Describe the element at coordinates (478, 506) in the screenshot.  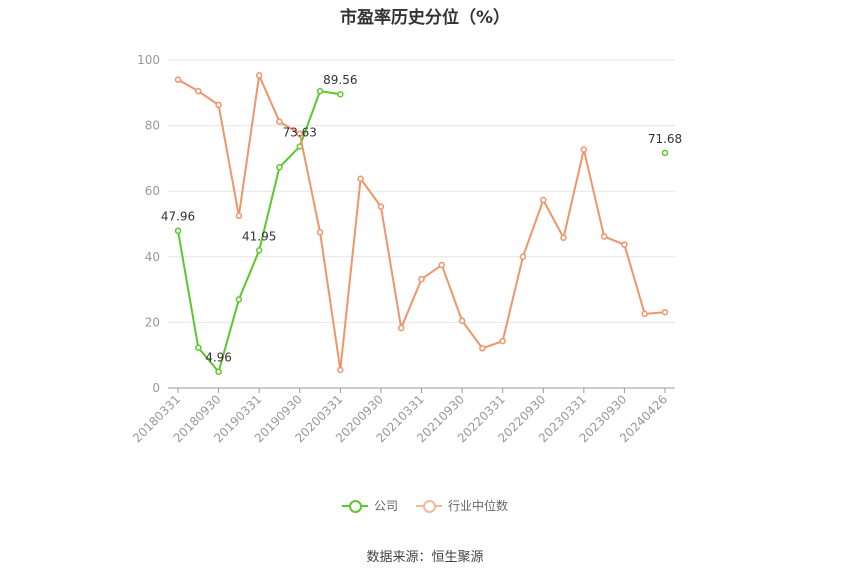
I see `legend-label-industry-median: 行业中位数` at that location.